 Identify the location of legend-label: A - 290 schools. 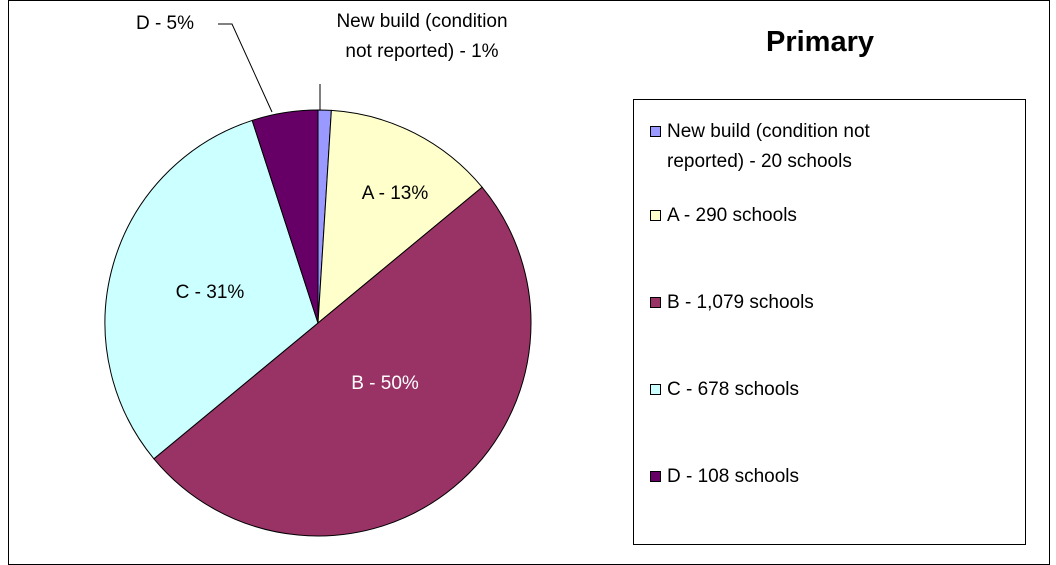
(732, 215).